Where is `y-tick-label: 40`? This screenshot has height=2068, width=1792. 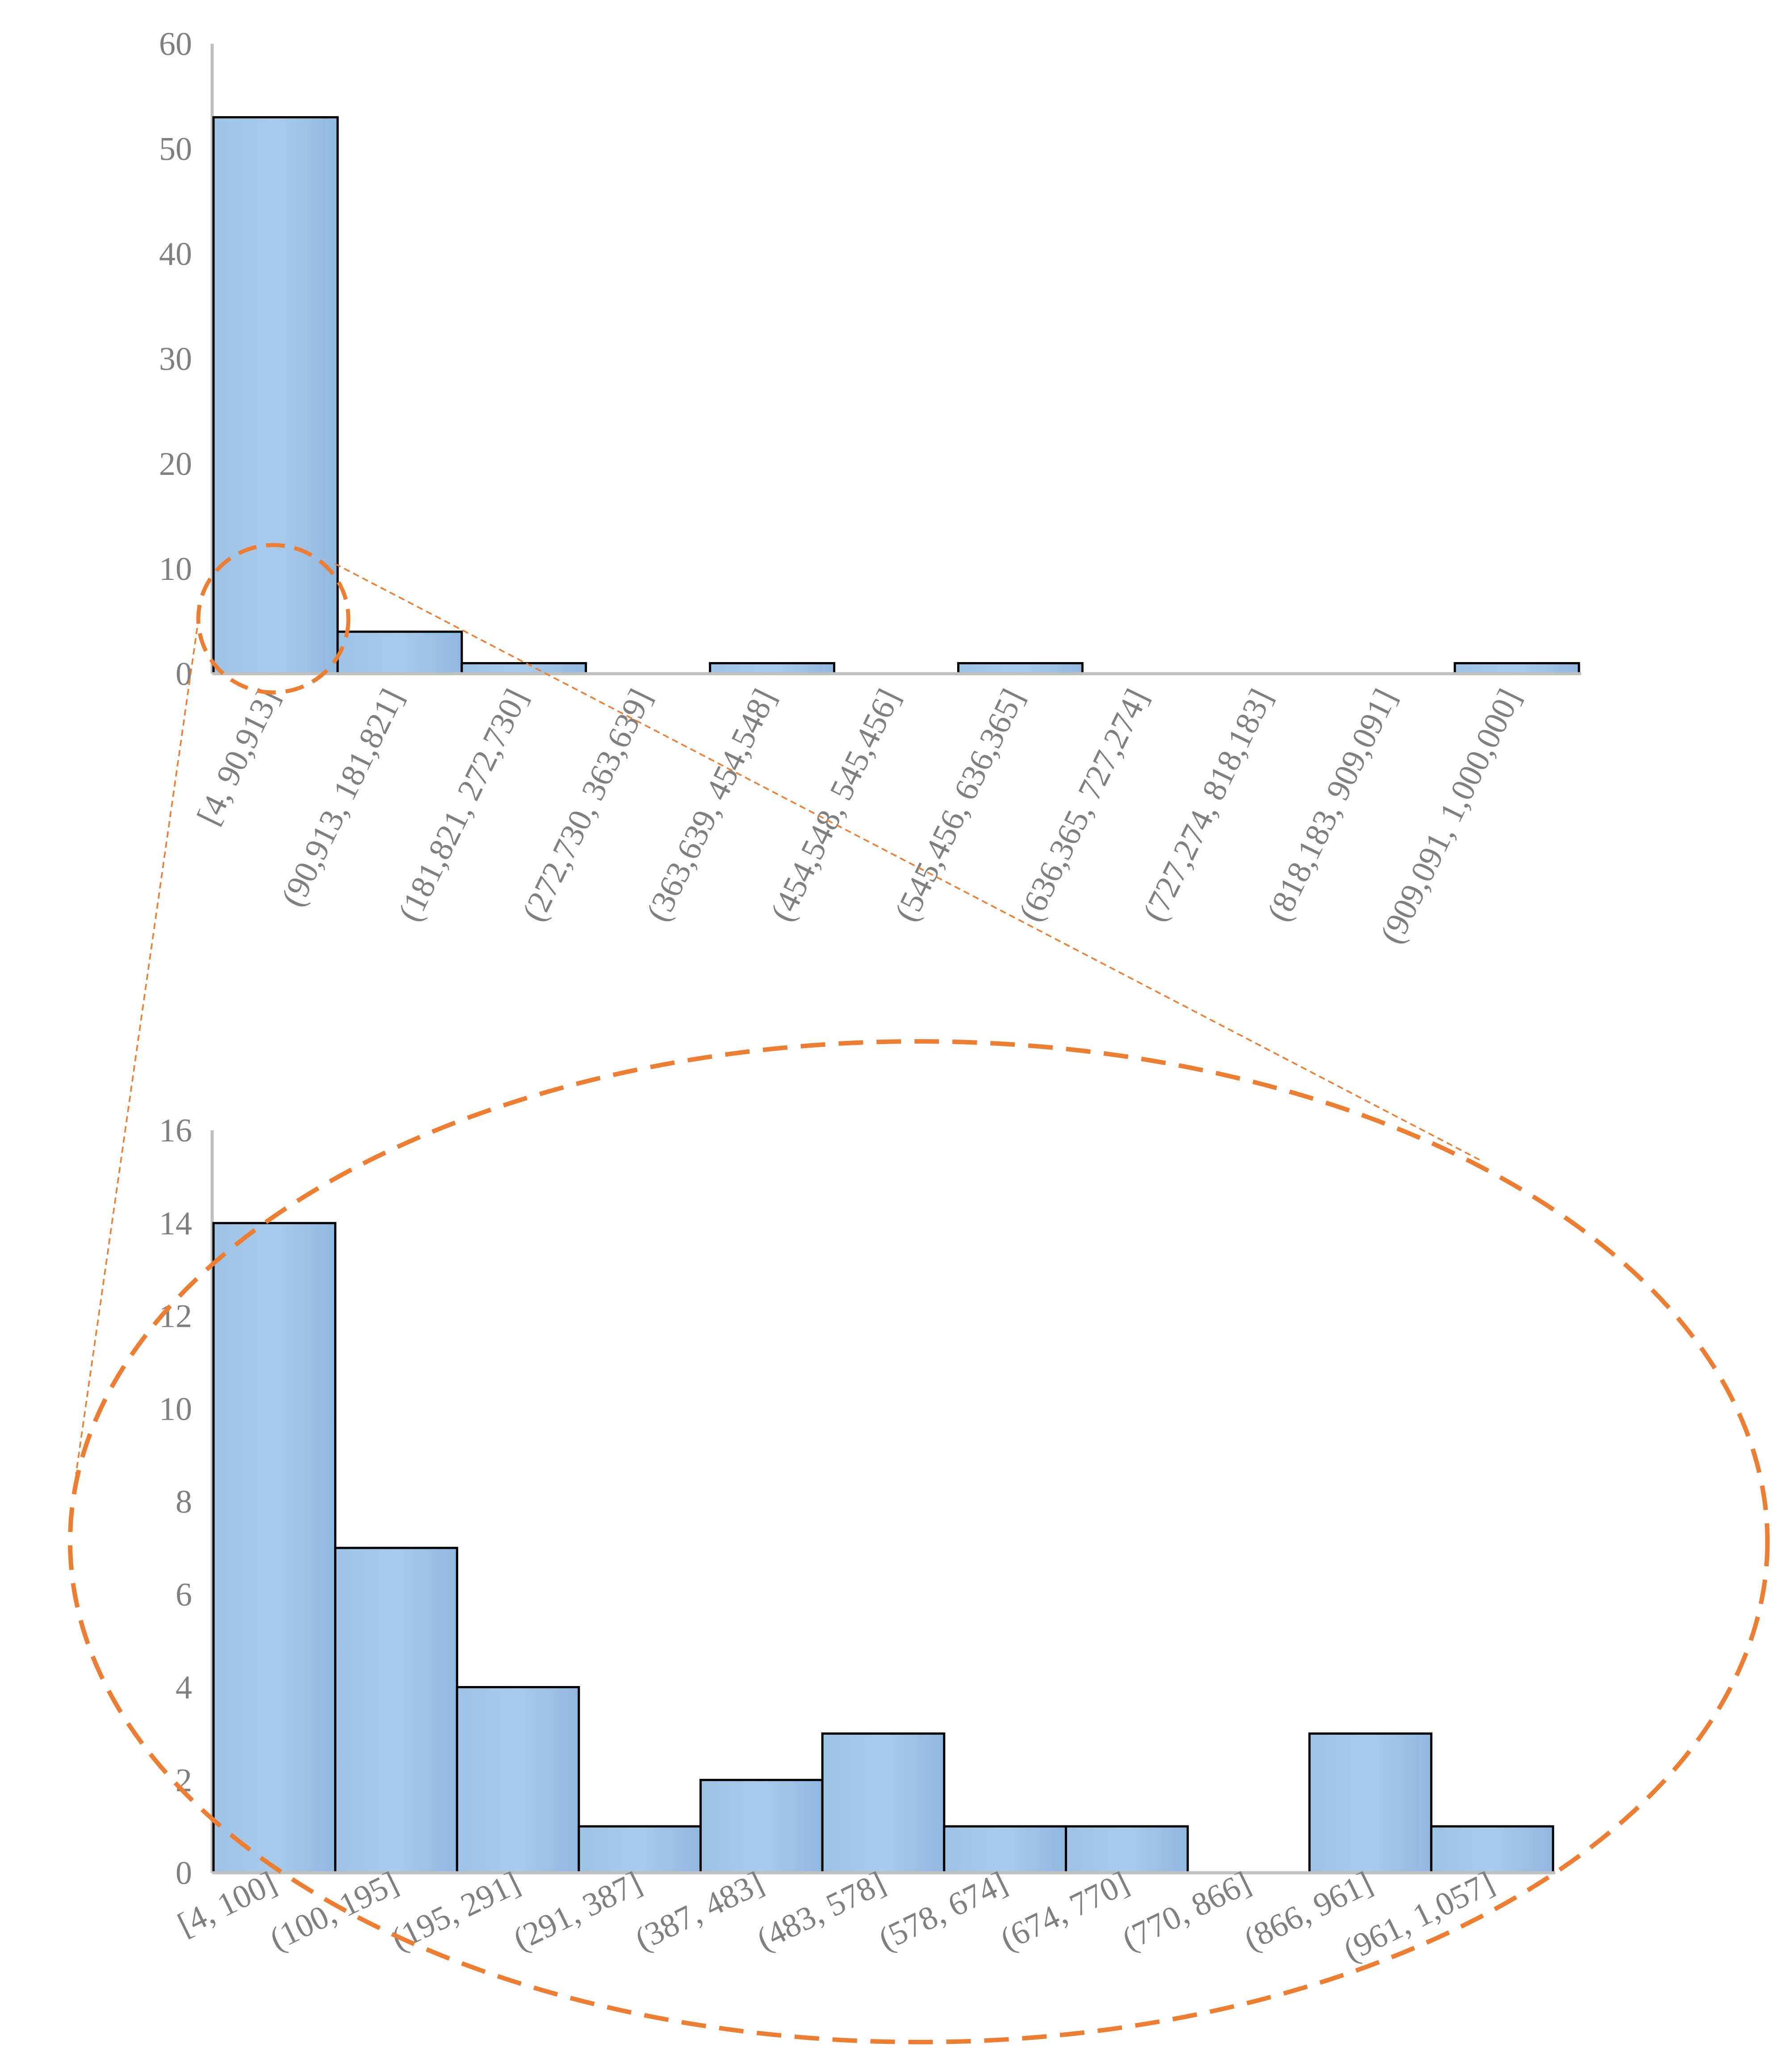 y-tick-label: 40 is located at coordinates (175, 255).